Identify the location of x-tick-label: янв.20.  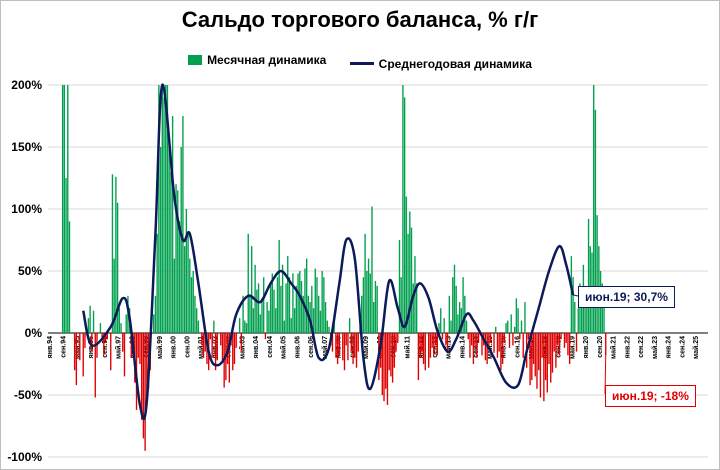
(586, 347).